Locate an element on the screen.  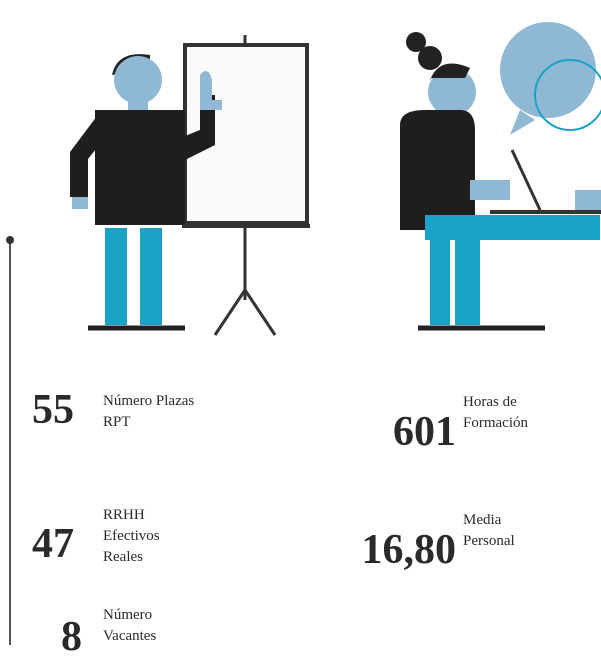
stat-label: Horas de is located at coordinates (490, 402).